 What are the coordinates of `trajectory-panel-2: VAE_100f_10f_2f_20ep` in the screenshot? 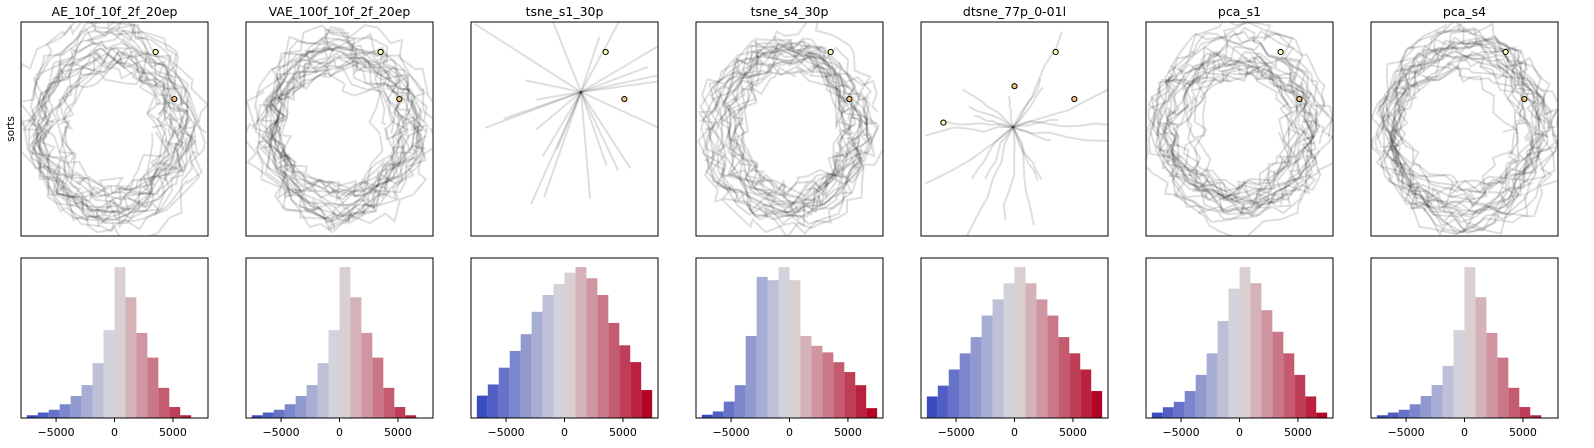 It's located at (339, 120).